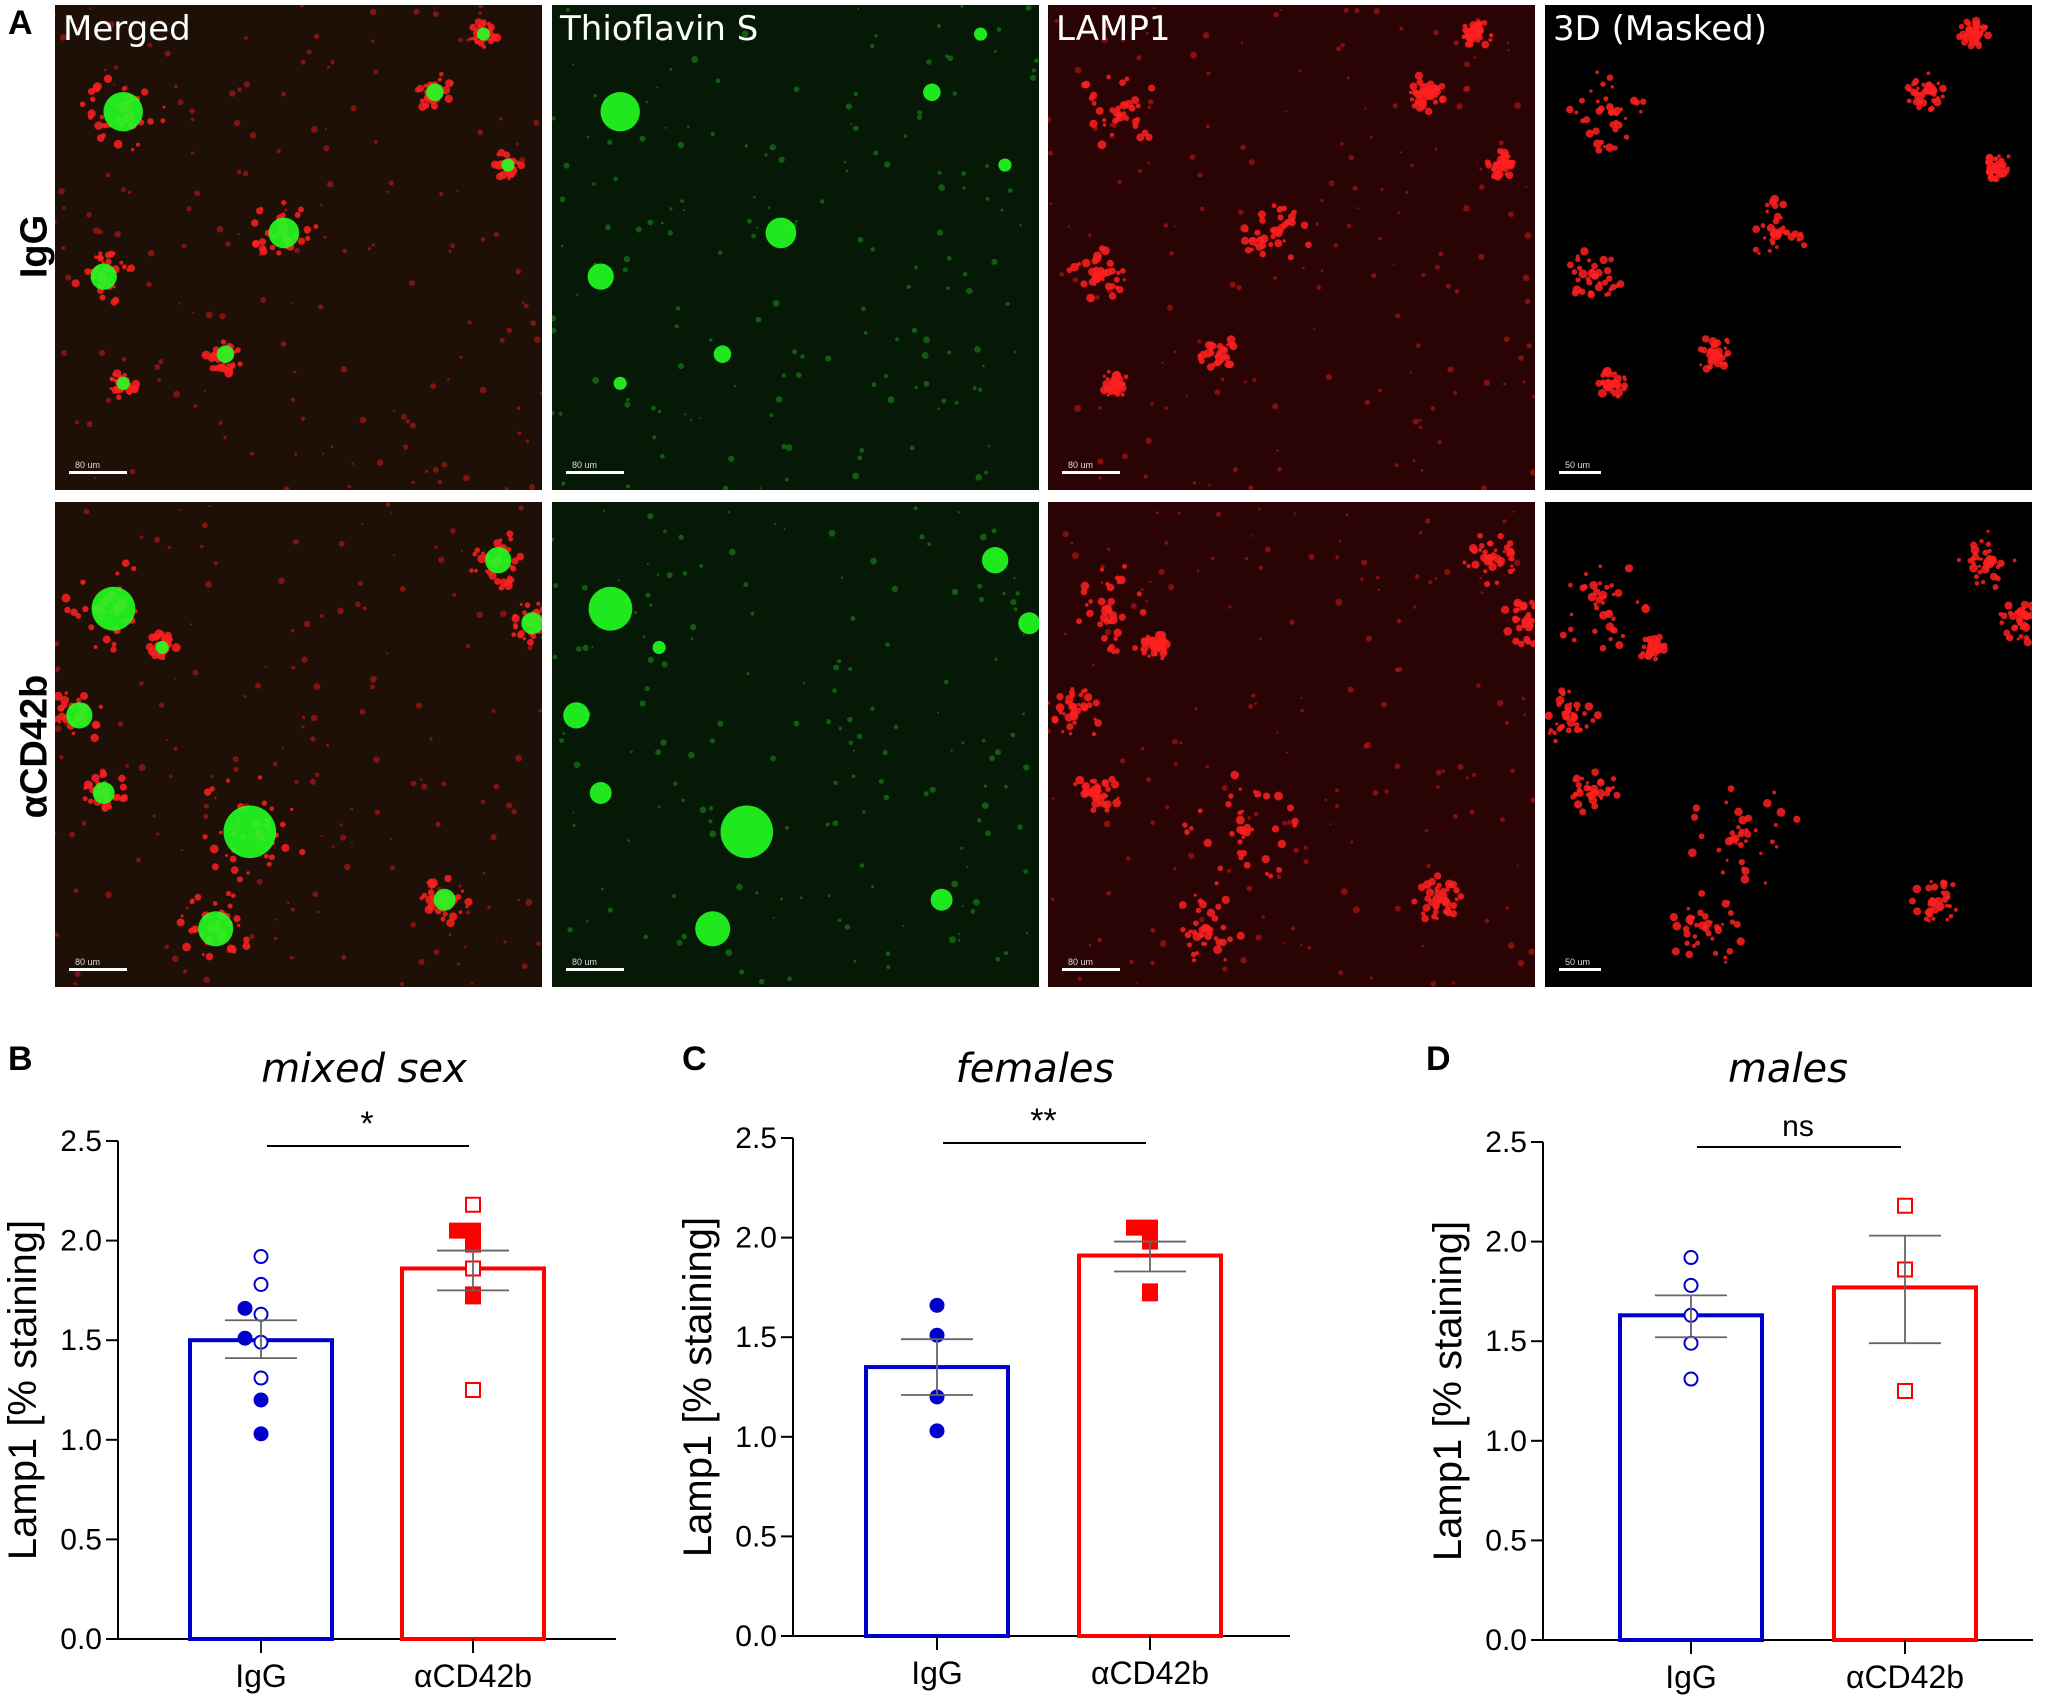 This screenshot has width=2050, height=1699. I want to click on y-tick-label: 1.0, so click(1506, 1441).